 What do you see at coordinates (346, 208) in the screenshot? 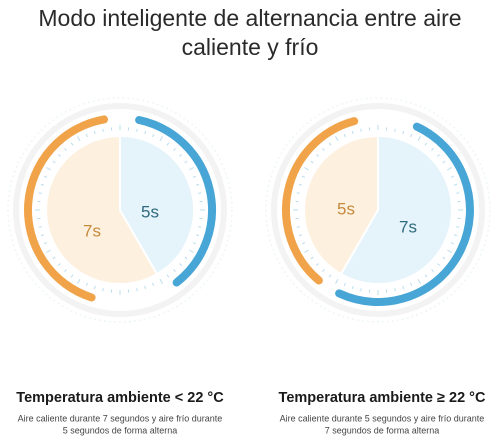
I see `warm-label: 5s` at bounding box center [346, 208].